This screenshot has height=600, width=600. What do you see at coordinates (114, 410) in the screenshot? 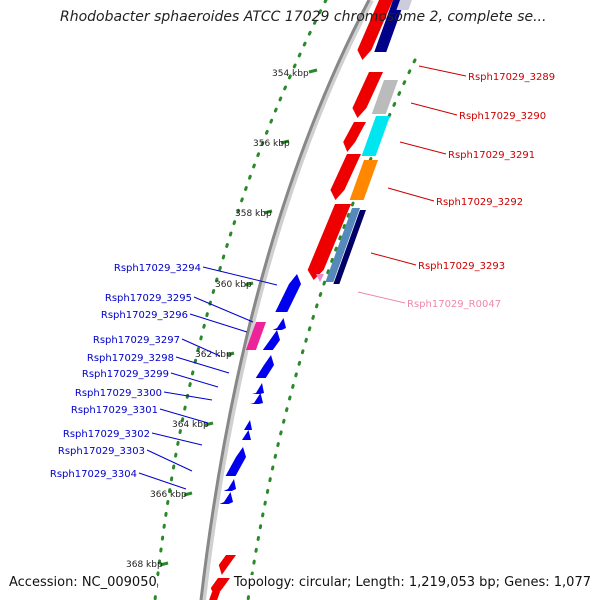
I see `feature-label-left: Rsph17029_3301` at bounding box center [114, 410].